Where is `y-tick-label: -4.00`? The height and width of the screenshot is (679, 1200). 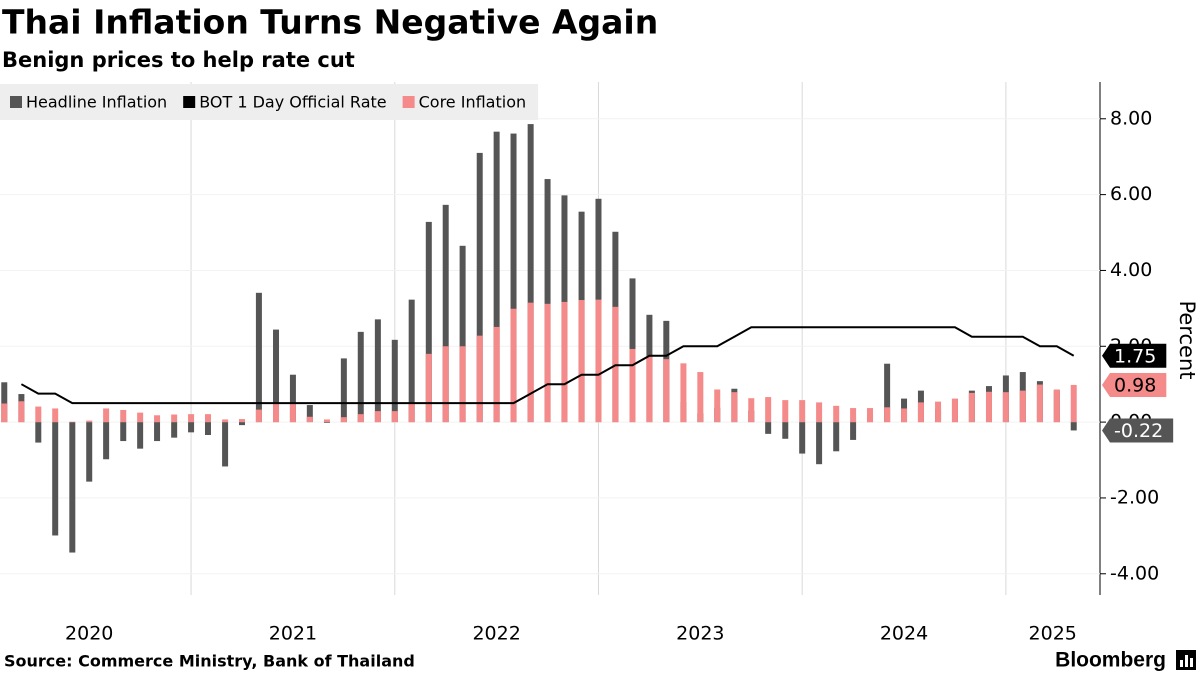
y-tick-label: -4.00 is located at coordinates (1134, 573).